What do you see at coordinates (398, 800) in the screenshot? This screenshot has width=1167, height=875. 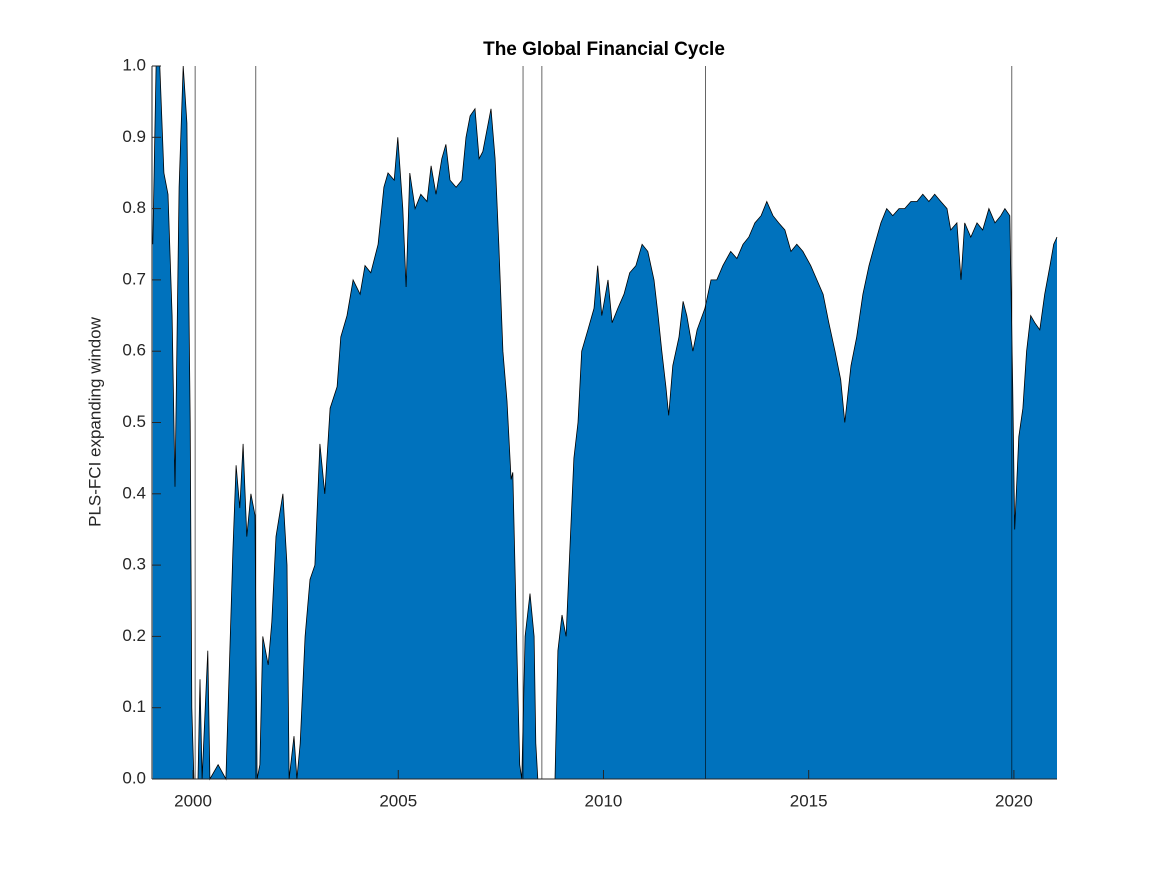 I see `x-tick-label: 2005` at bounding box center [398, 800].